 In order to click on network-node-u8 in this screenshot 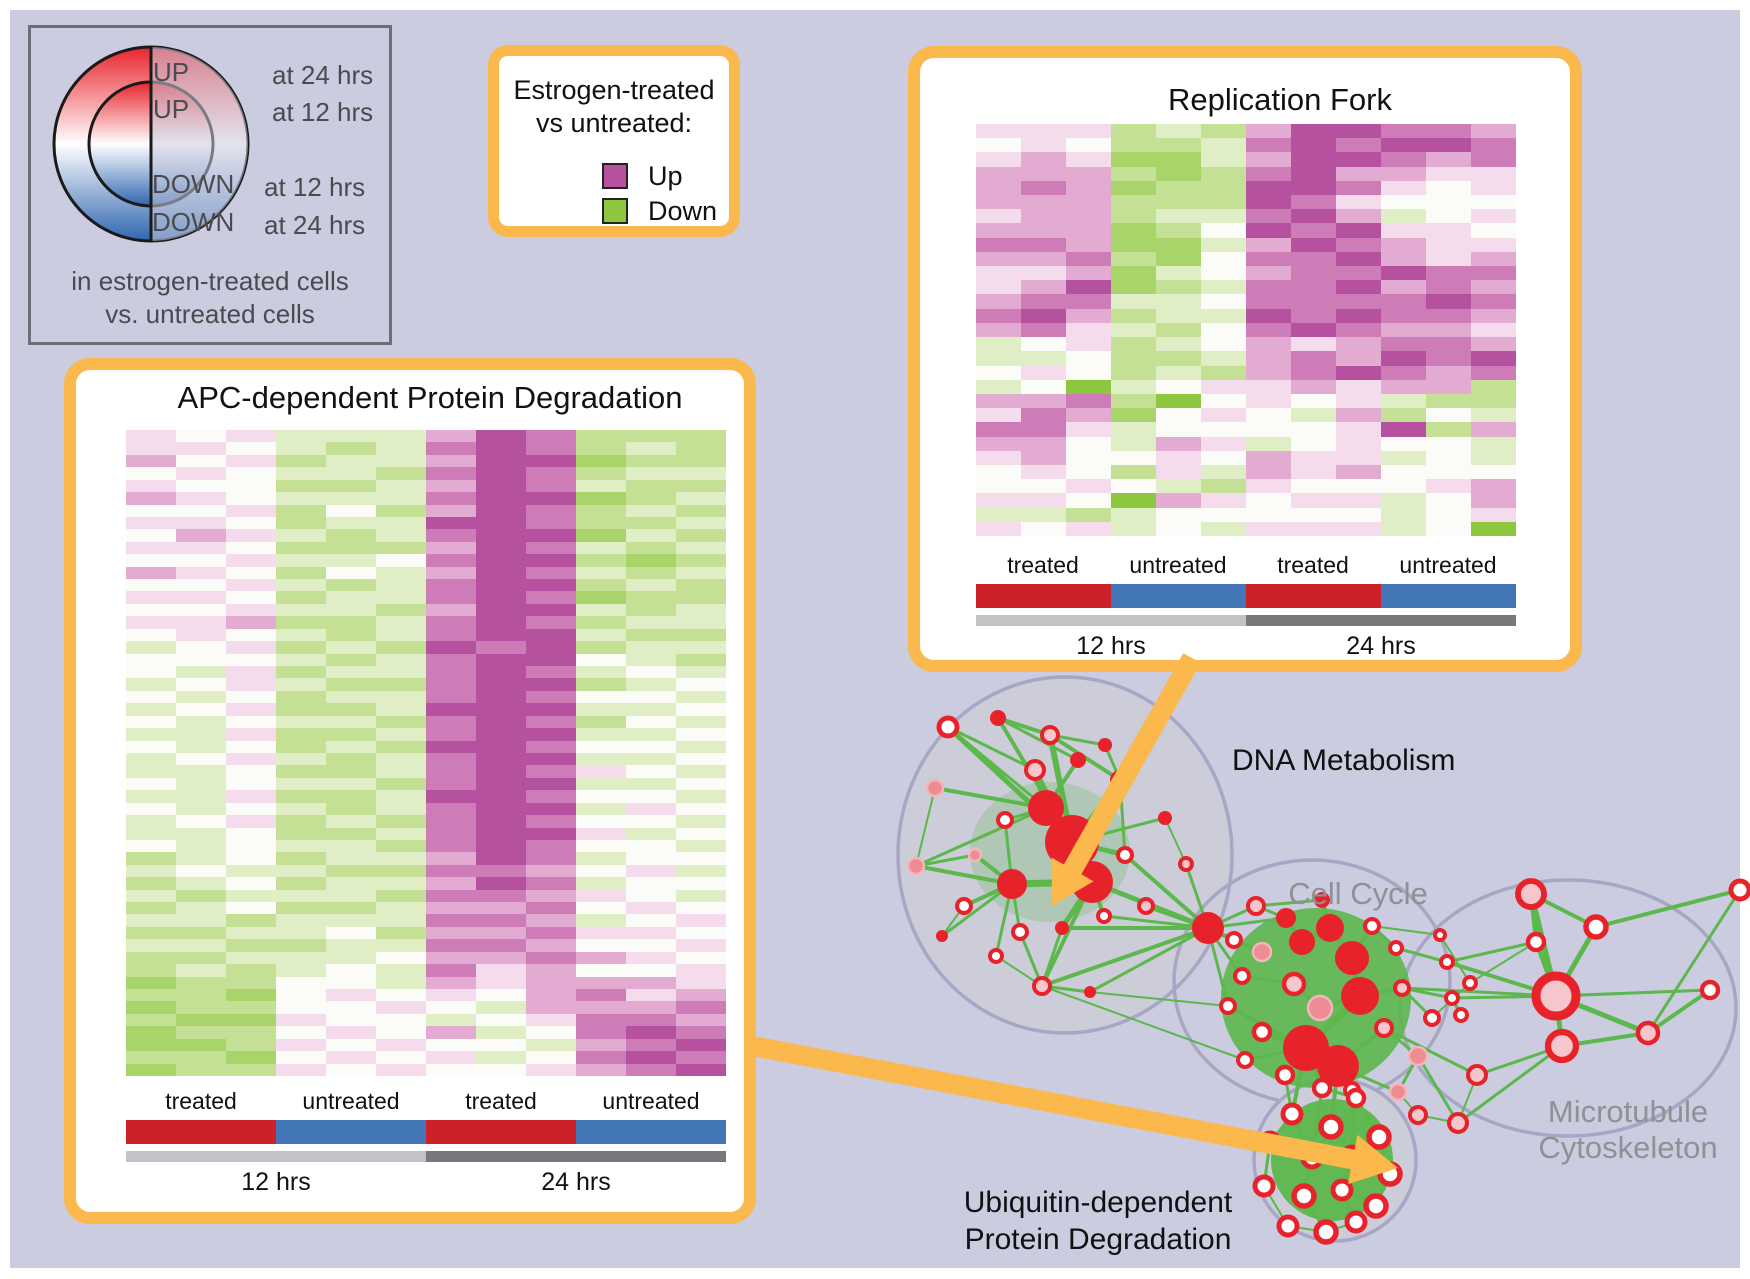, I will do `click(1304, 1196)`.